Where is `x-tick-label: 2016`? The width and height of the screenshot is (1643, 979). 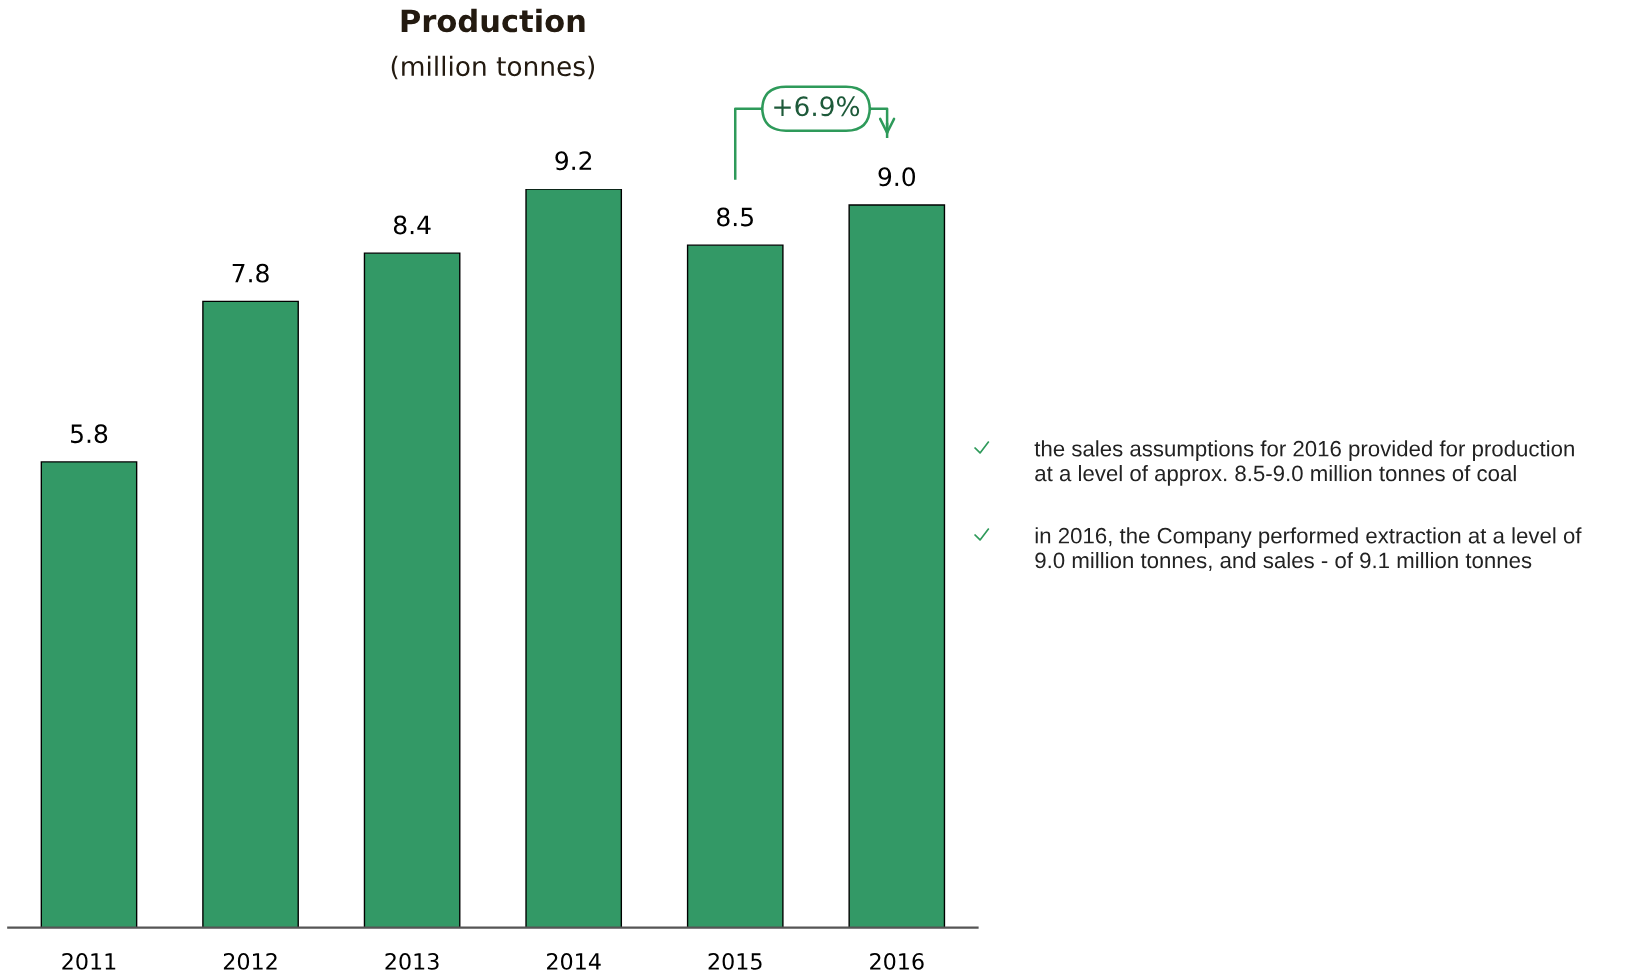
x-tick-label: 2016 is located at coordinates (897, 961).